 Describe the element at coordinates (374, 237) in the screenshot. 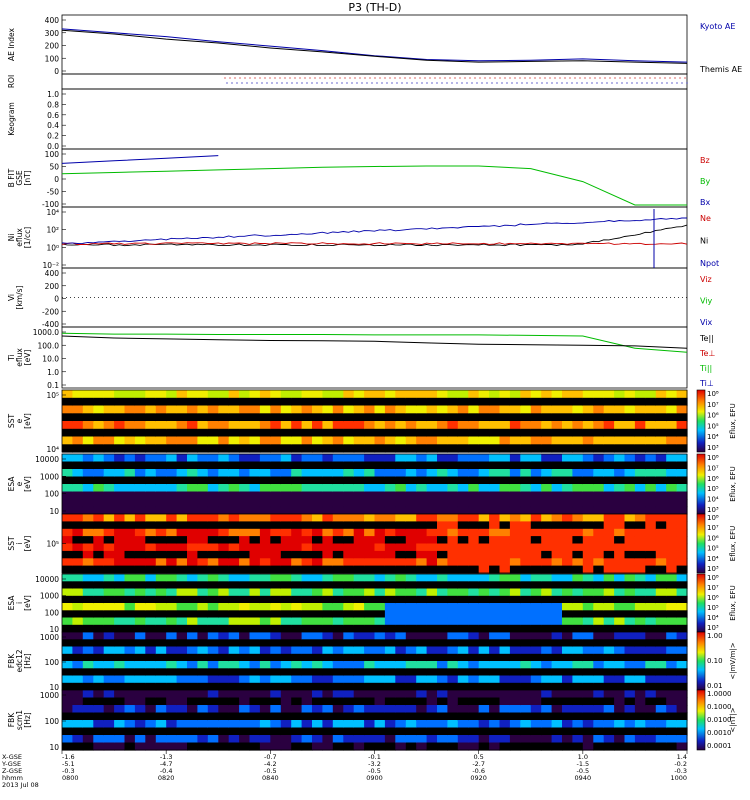

I see `panel-frame` at that location.